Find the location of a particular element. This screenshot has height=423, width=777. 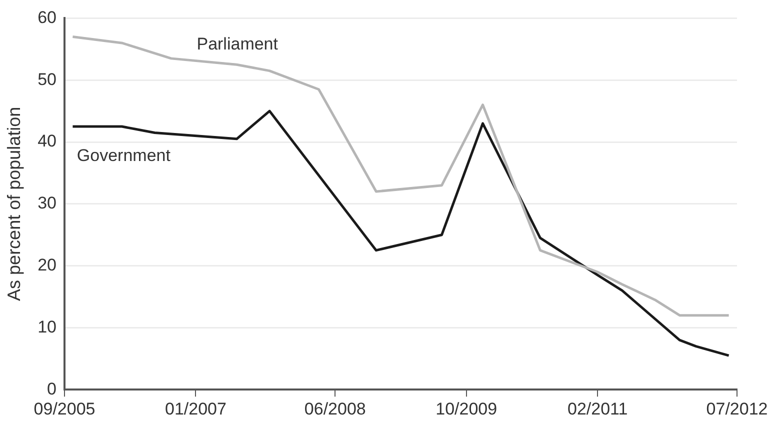

y-tick-label: 60 is located at coordinates (47, 17).